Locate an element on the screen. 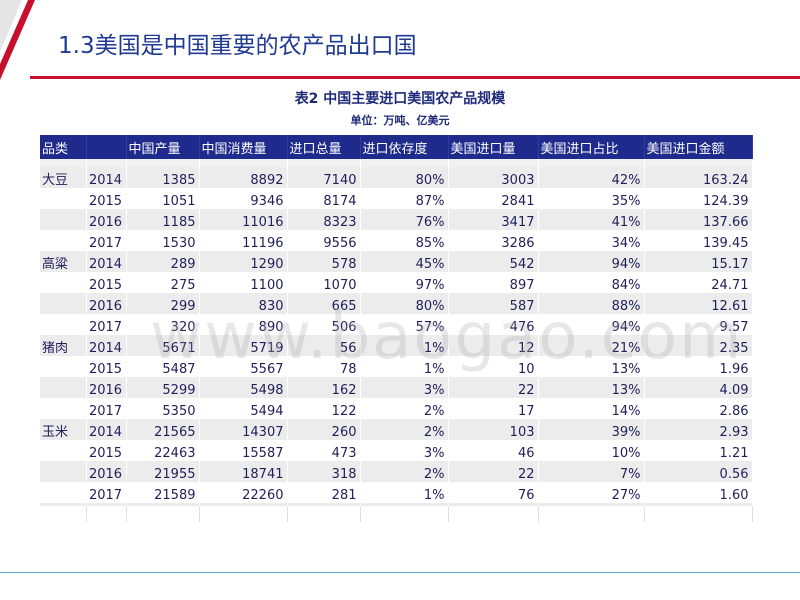  cell-china-production: 22463 is located at coordinates (163, 450).